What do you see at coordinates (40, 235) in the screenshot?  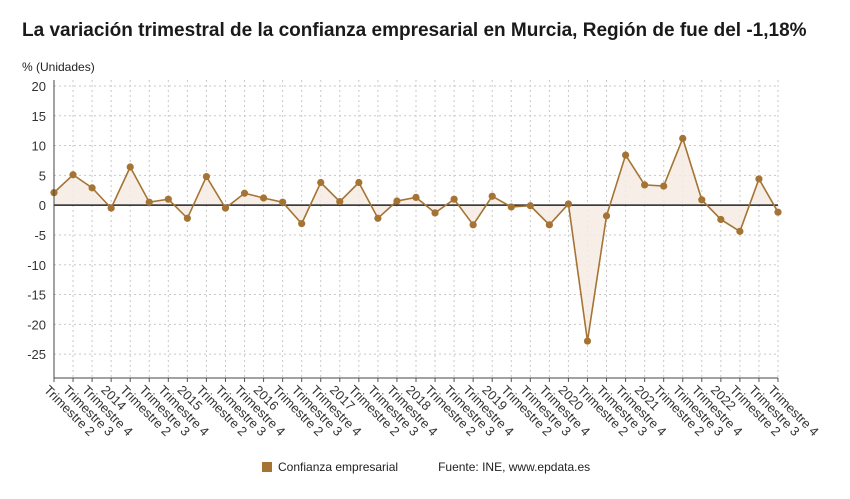 I see `y-tick-label: -5` at bounding box center [40, 235].